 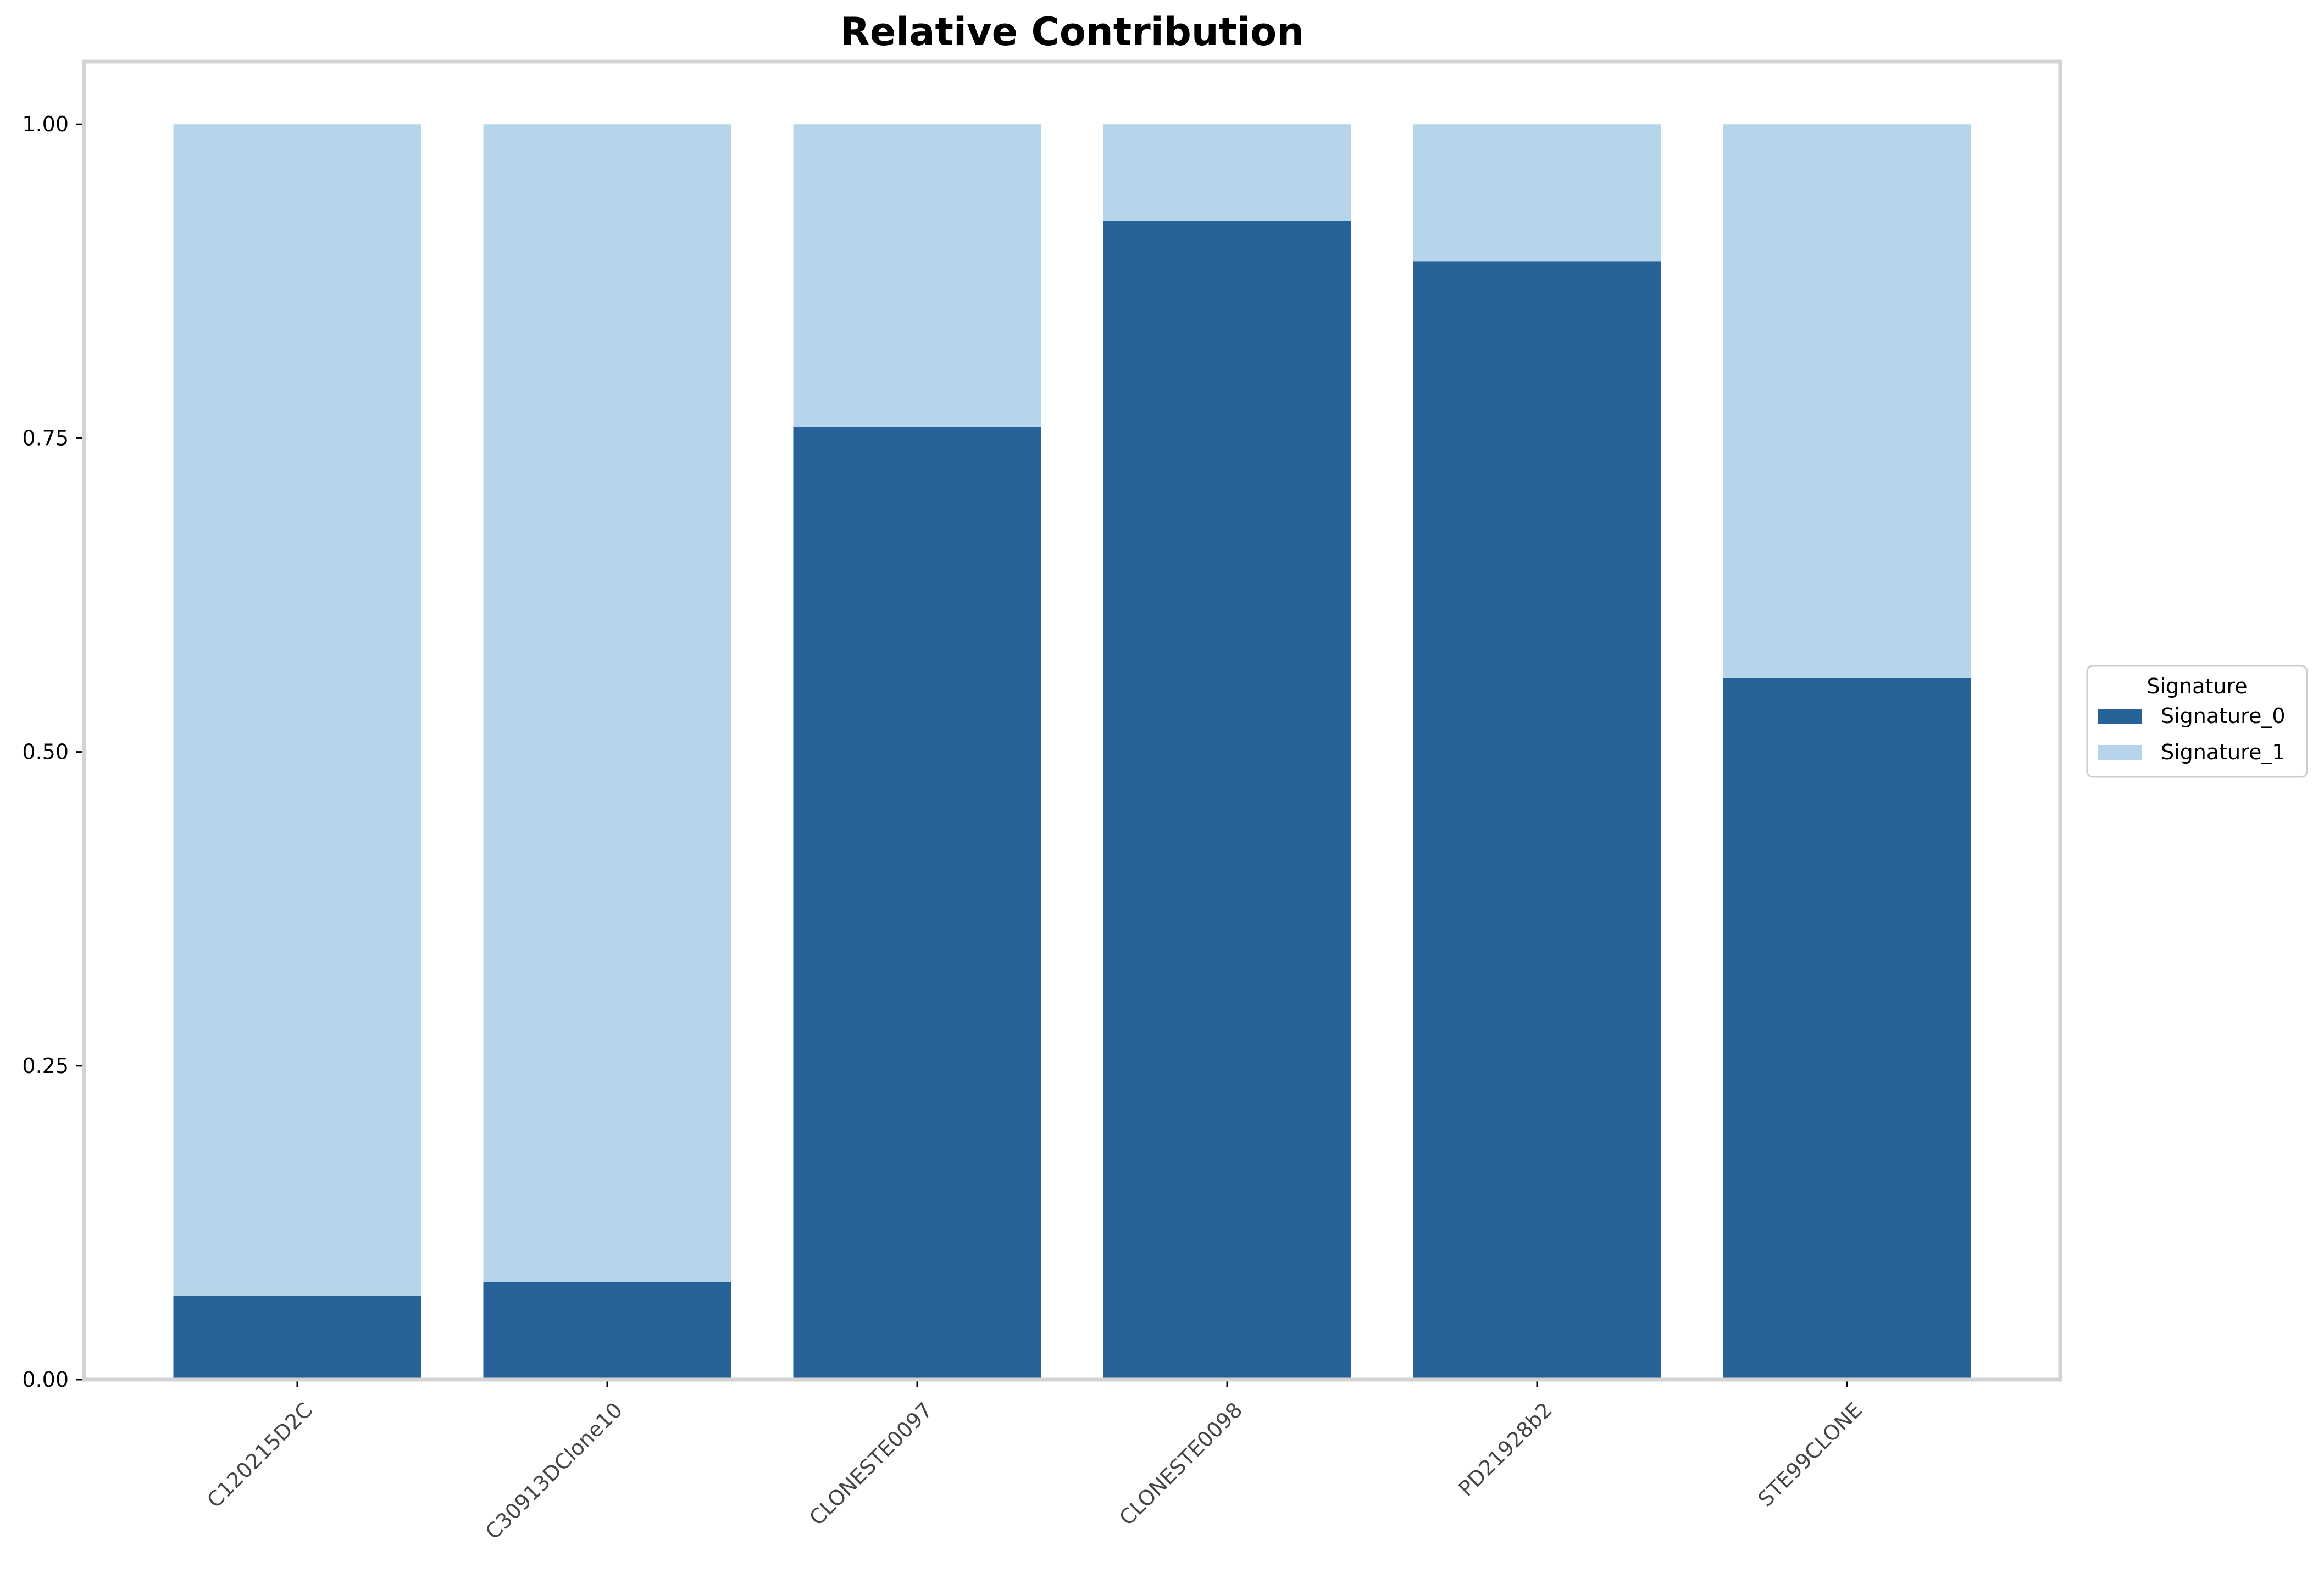 What do you see at coordinates (1227, 172) in the screenshot?
I see `bar-signature-1-cloneste0098` at bounding box center [1227, 172].